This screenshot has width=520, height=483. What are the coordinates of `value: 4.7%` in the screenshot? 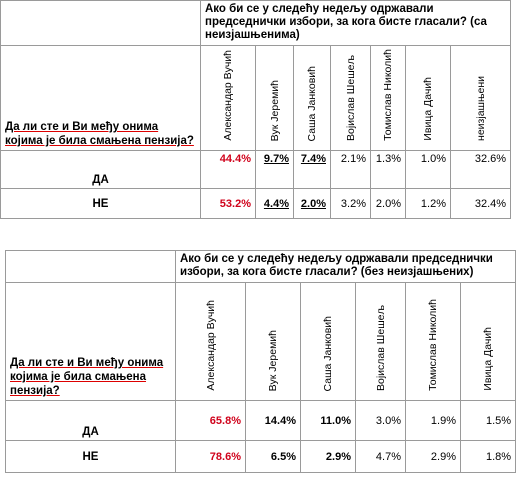 It's located at (388, 456).